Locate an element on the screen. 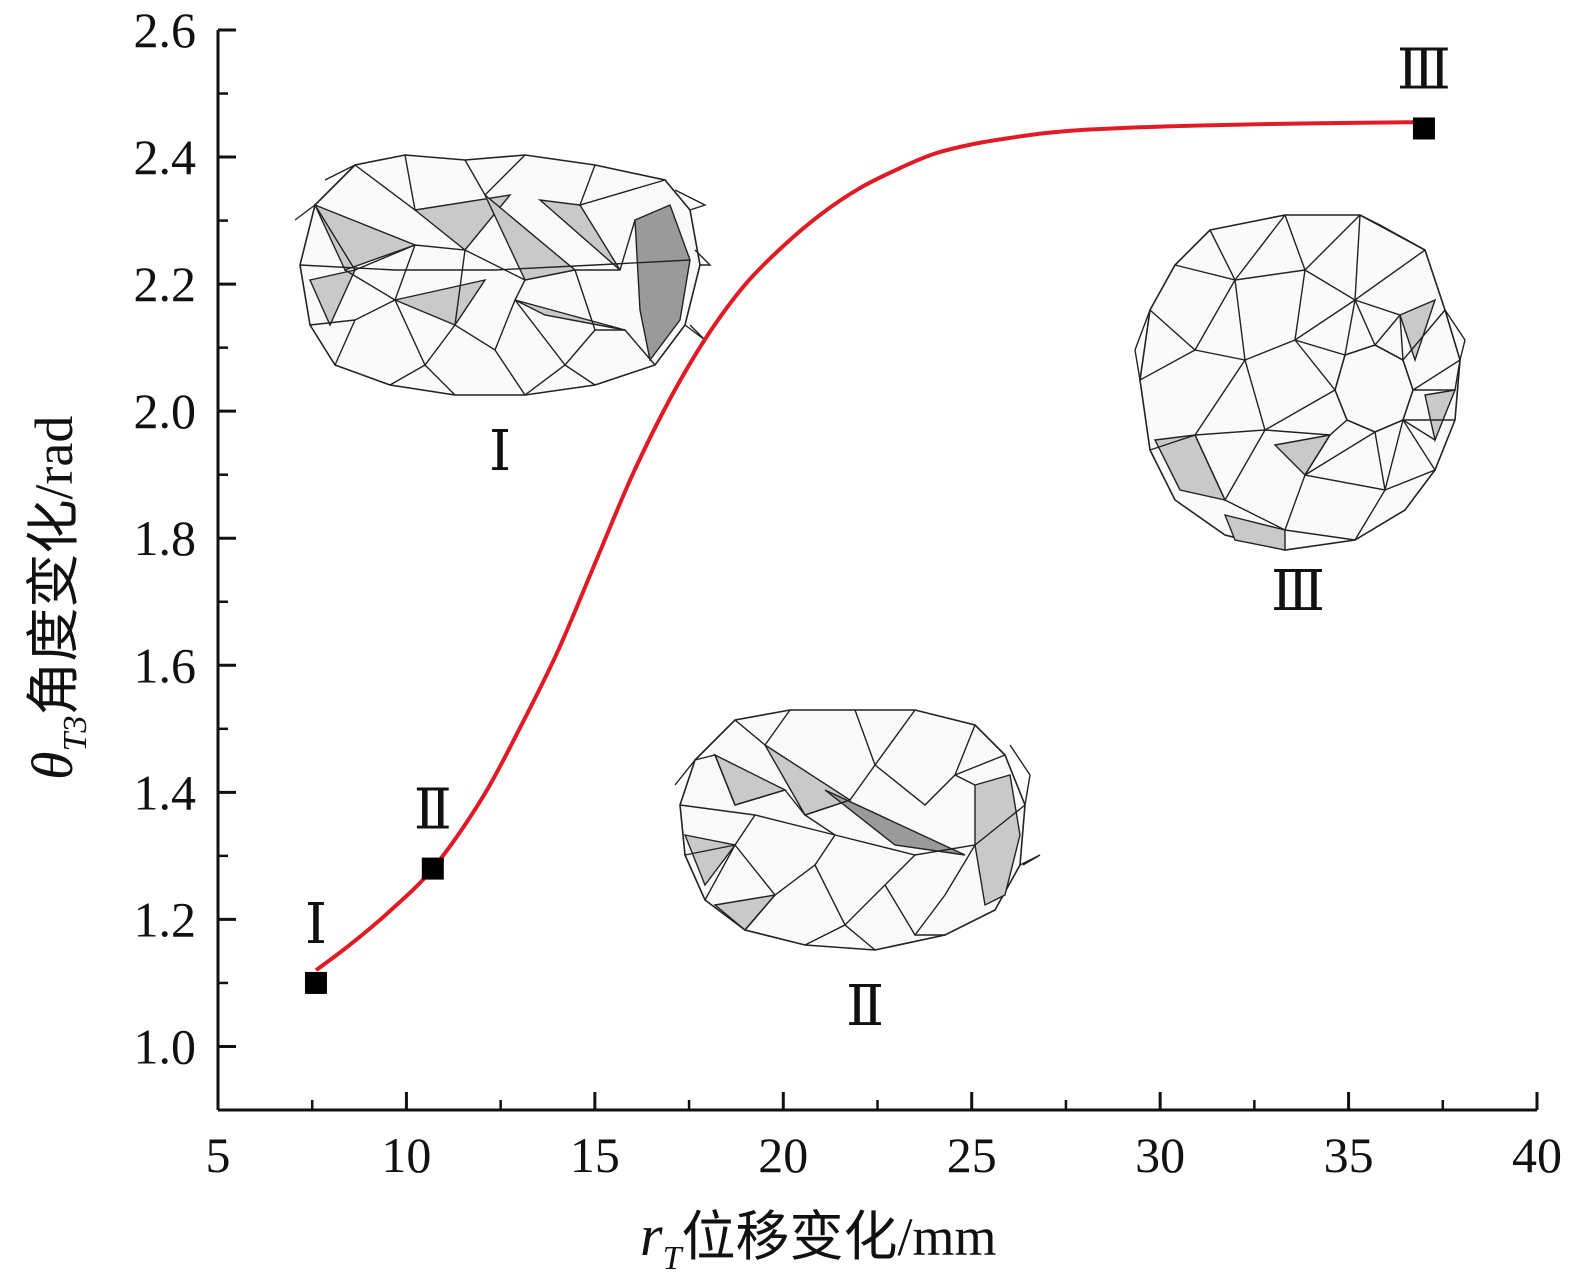 The width and height of the screenshot is (1574, 1288). x-tick-label: 20 is located at coordinates (783, 1155).